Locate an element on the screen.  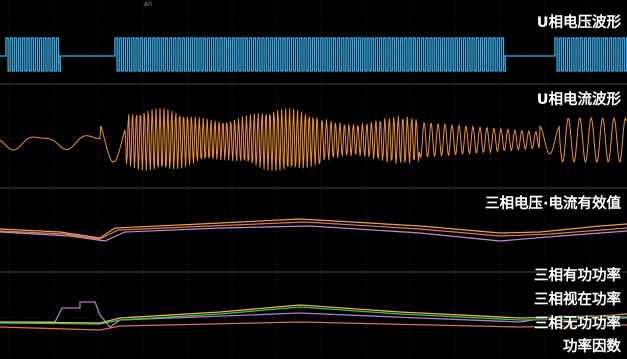
u-voltage-trace is located at coordinates (313, 54).